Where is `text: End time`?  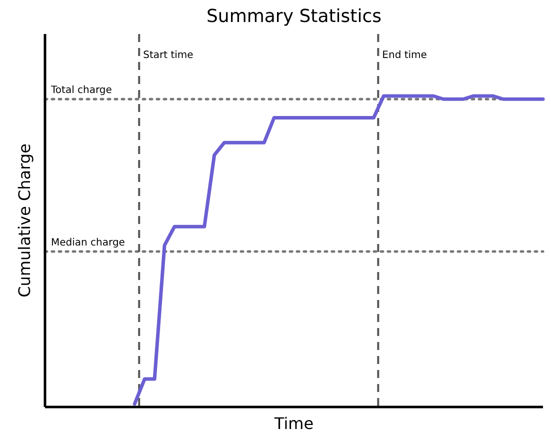
text: End time is located at coordinates (404, 55).